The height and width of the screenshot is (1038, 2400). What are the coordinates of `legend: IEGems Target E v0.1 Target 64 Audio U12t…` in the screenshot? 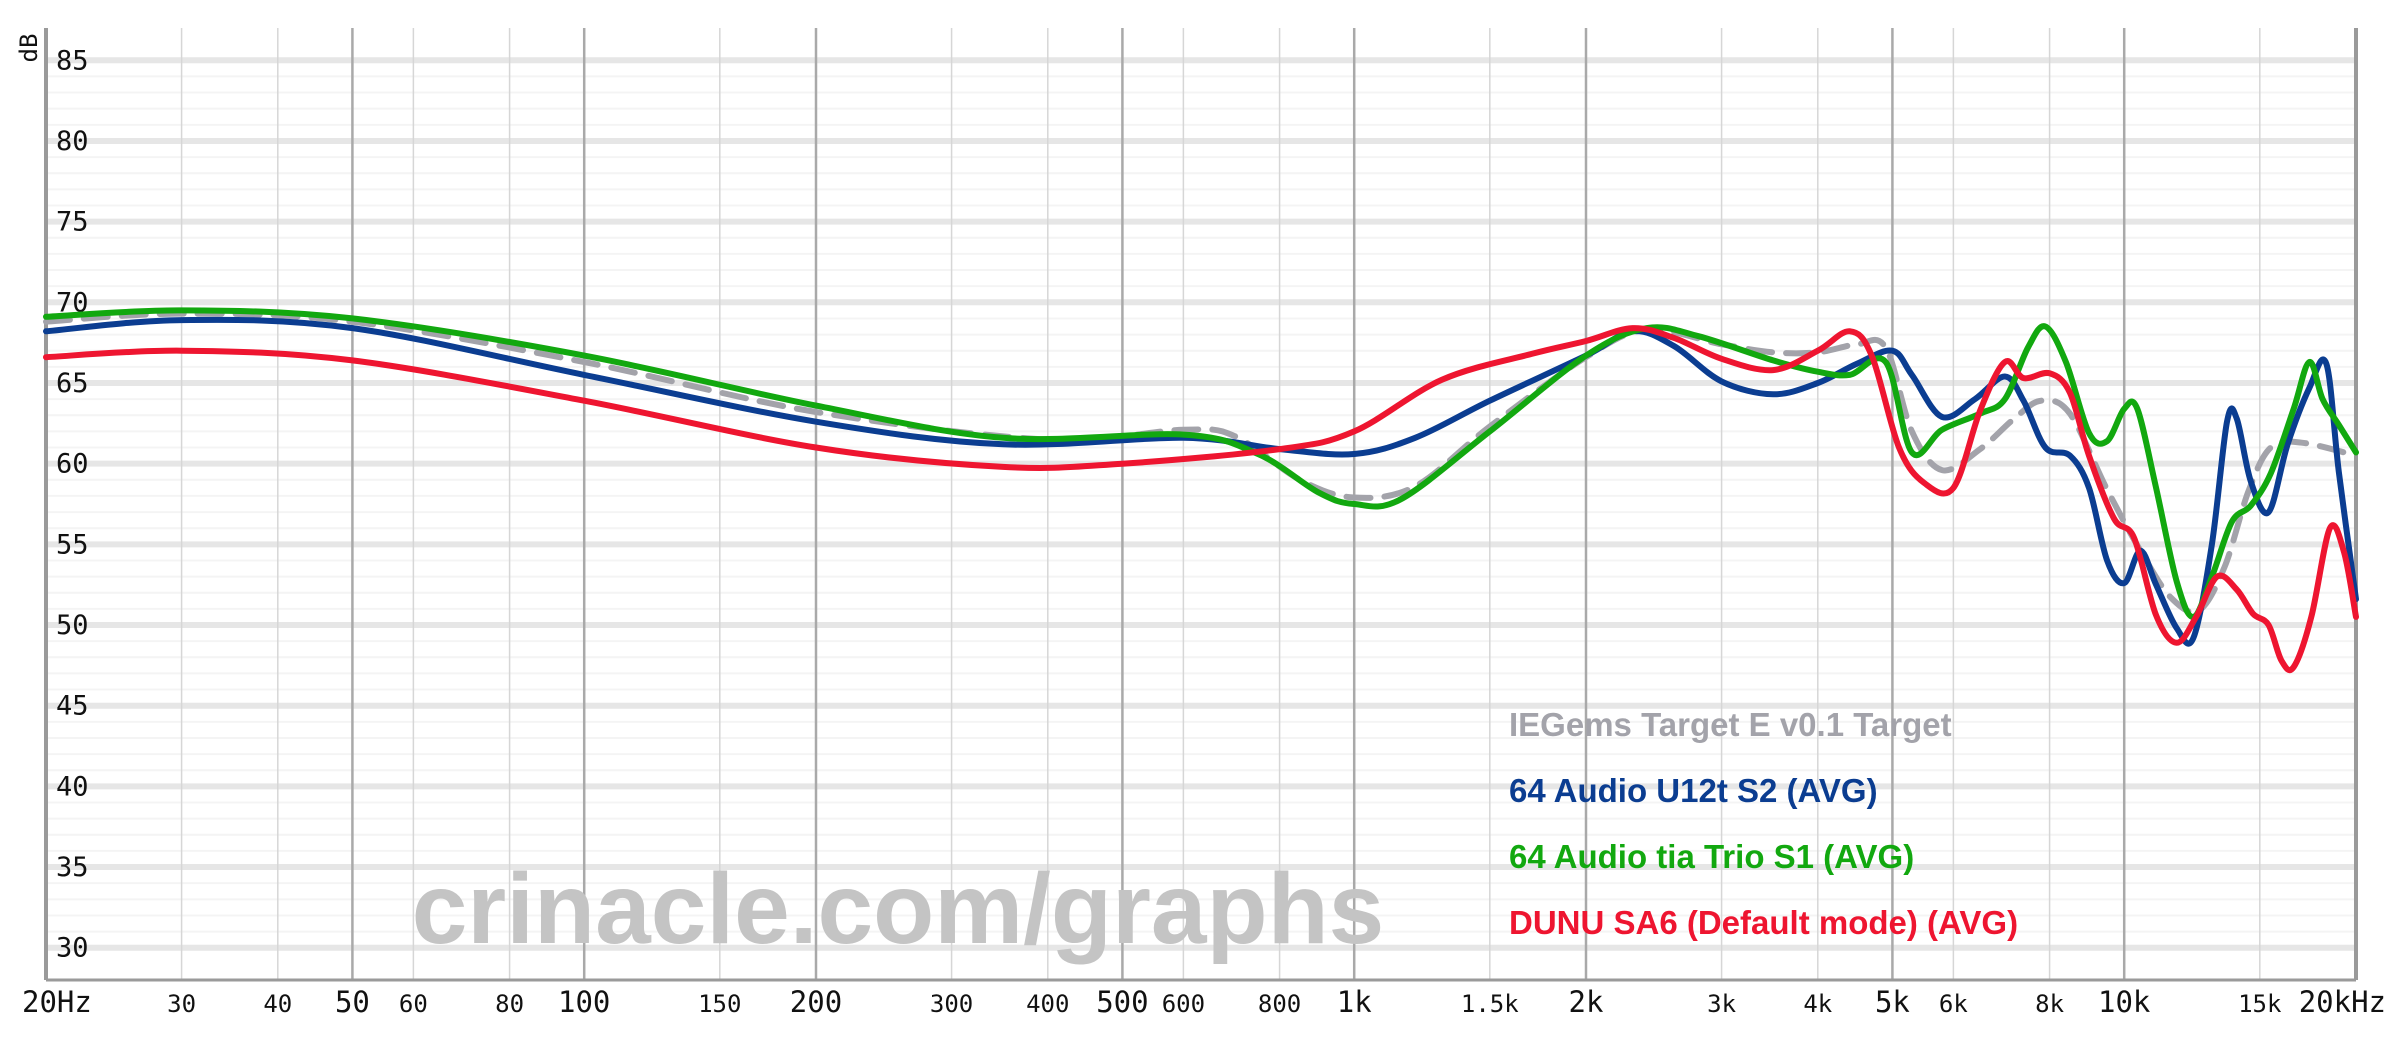 It's located at (1763, 823).